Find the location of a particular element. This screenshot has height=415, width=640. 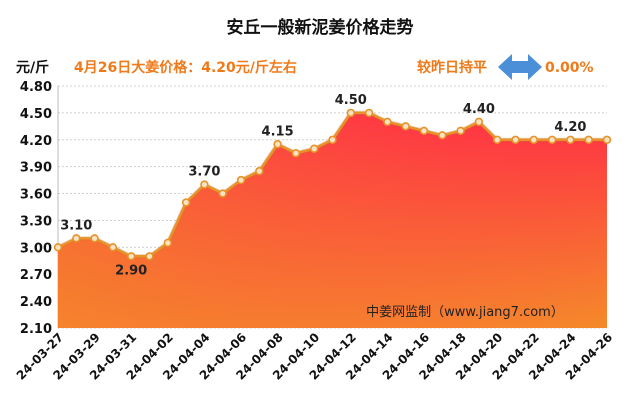

y-tick-label: 2.40 is located at coordinates (36, 302).